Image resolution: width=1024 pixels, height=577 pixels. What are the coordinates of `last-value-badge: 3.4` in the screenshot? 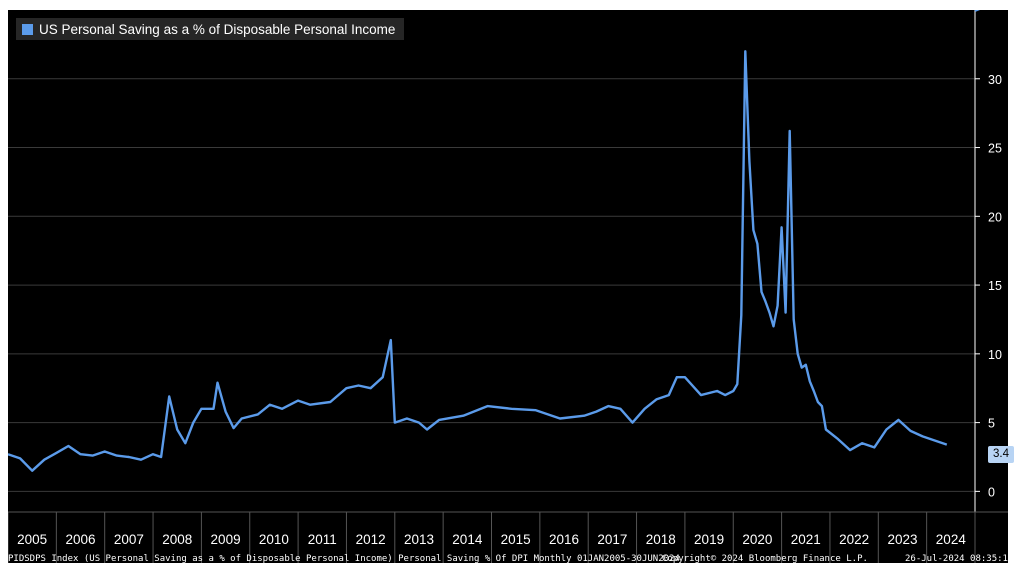 It's located at (1001, 454).